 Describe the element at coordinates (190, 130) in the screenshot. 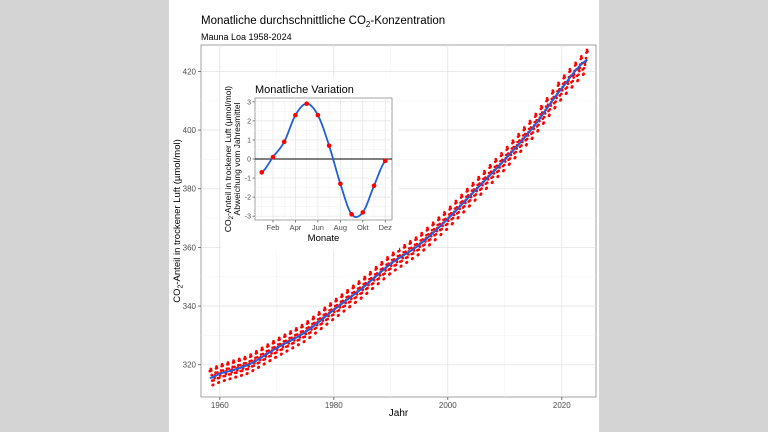

I see `y-tick-label: 400` at that location.